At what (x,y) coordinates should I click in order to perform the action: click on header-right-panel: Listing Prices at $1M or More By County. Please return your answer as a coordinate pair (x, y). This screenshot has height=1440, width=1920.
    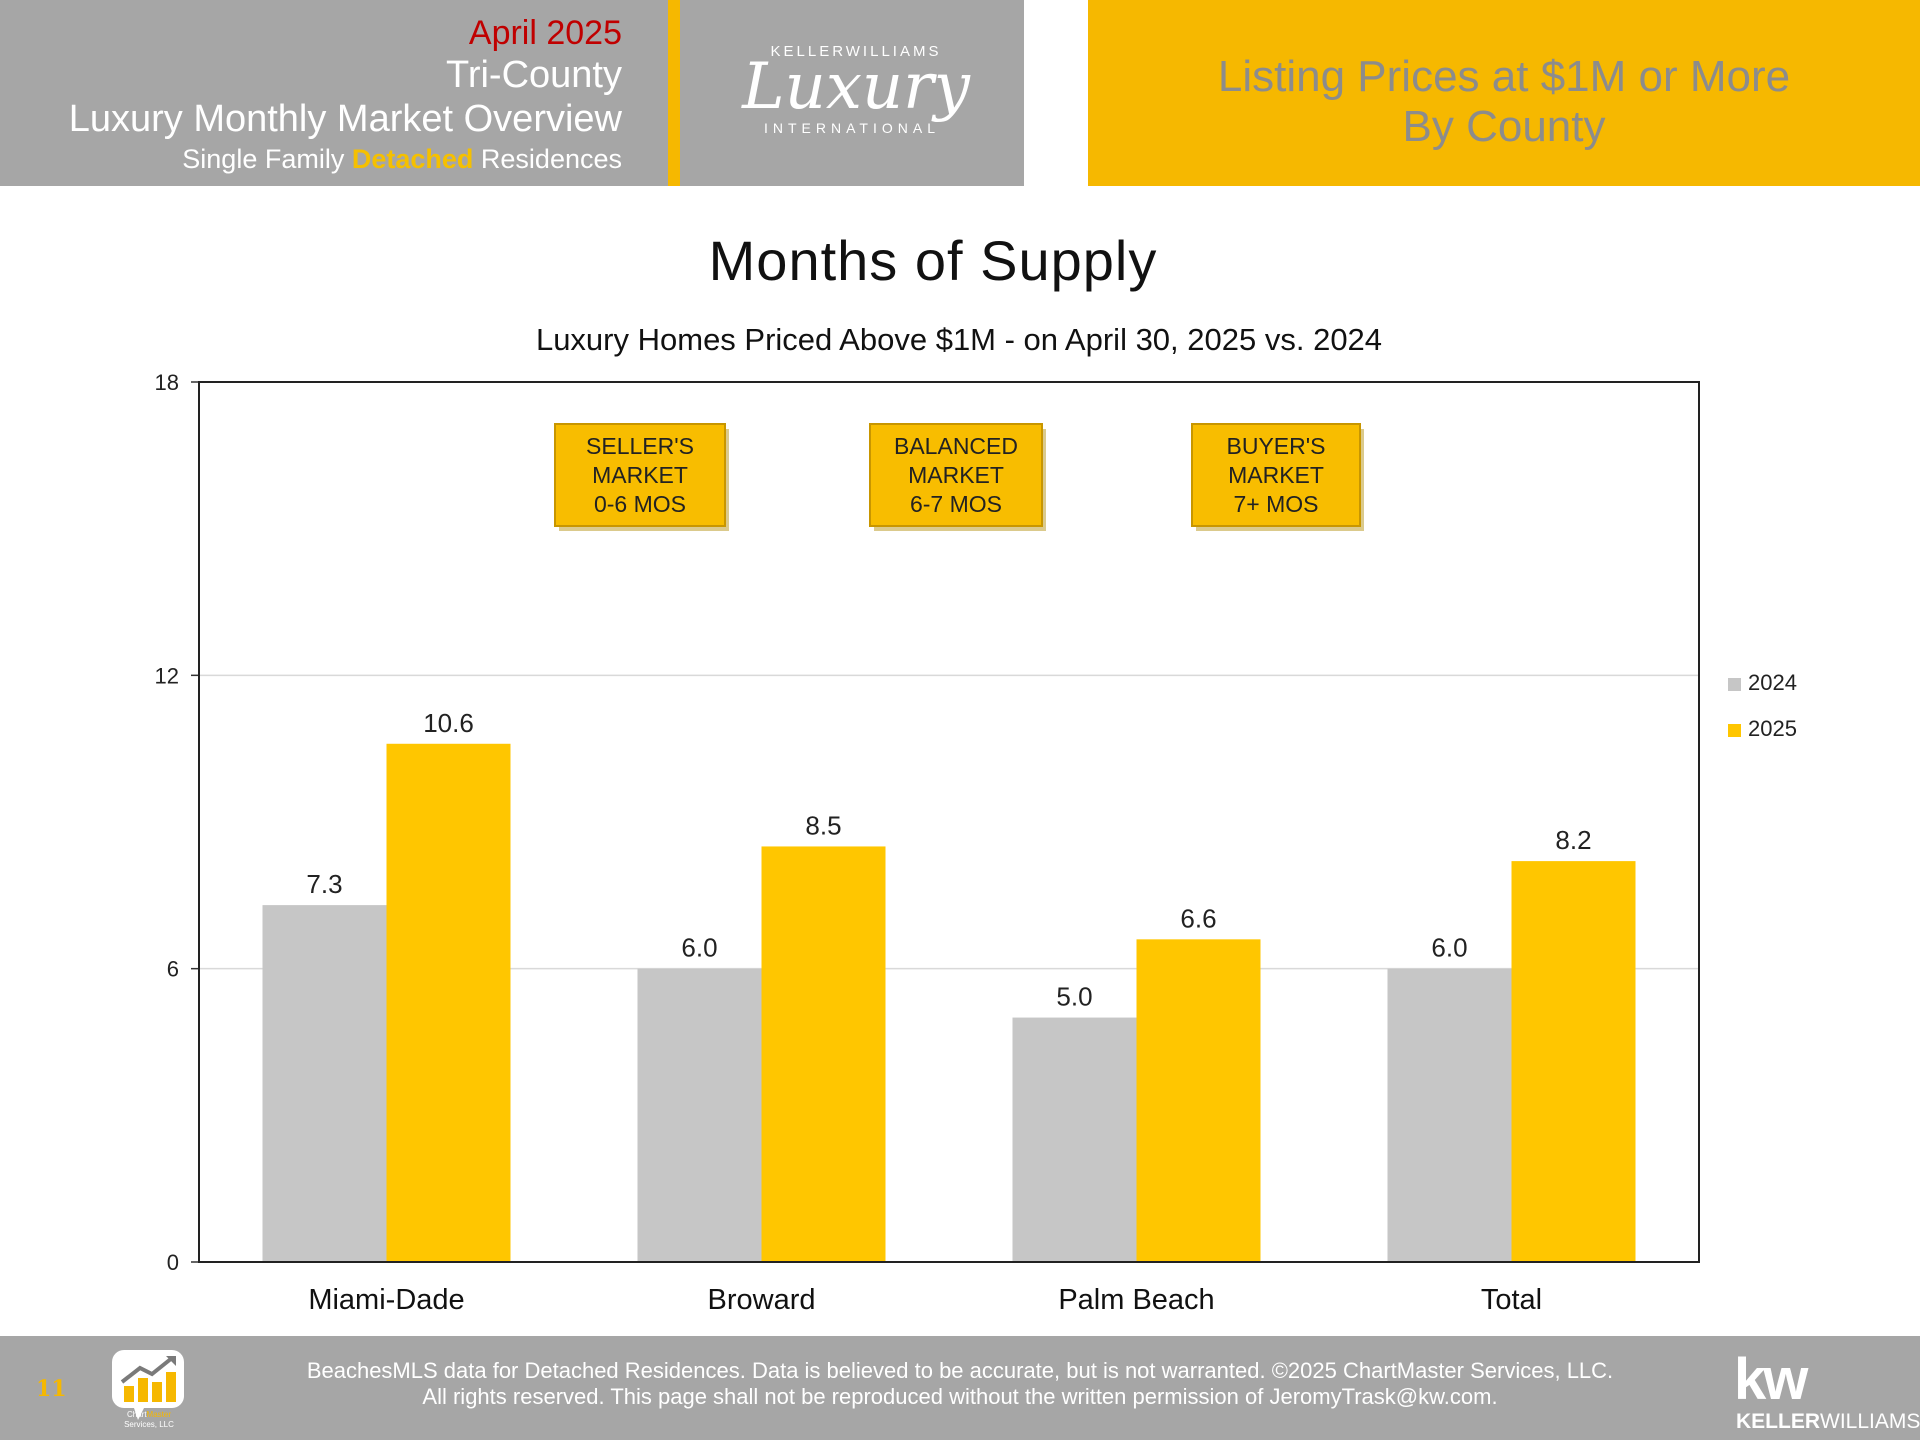
    Looking at the image, I should click on (1504, 93).